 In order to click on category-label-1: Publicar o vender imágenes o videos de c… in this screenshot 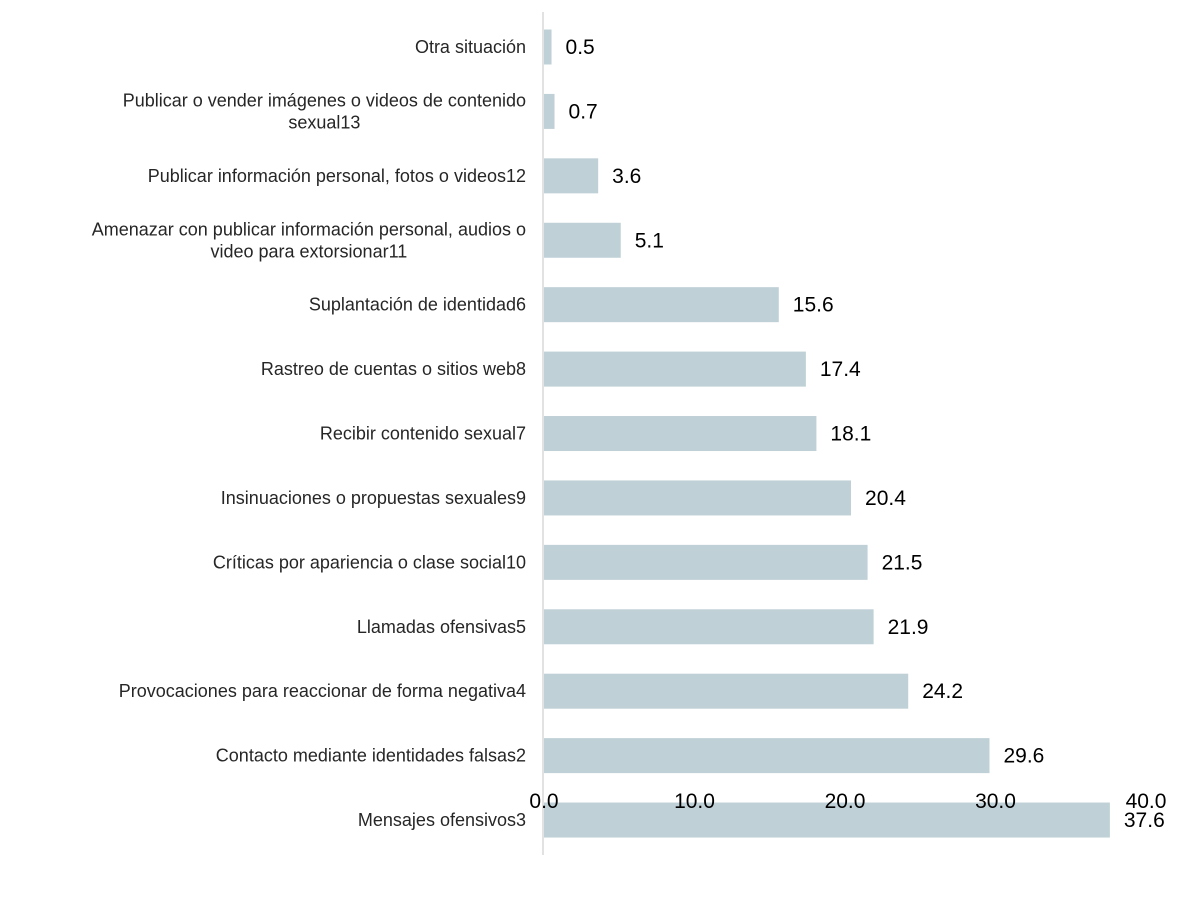, I will do `click(324, 111)`.